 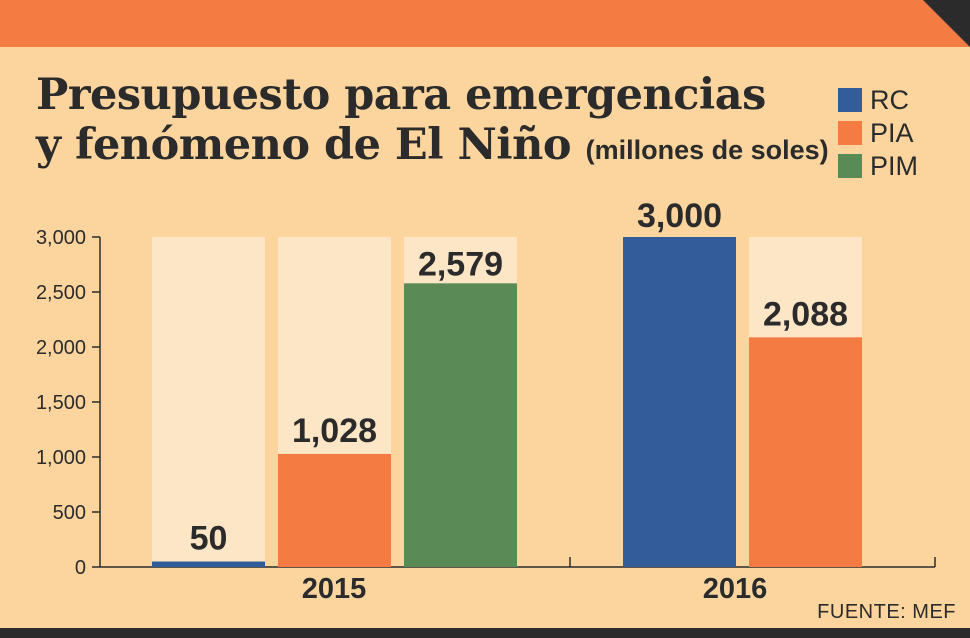 What do you see at coordinates (334, 431) in the screenshot?
I see `value-label-pia-2015: 1,028` at bounding box center [334, 431].